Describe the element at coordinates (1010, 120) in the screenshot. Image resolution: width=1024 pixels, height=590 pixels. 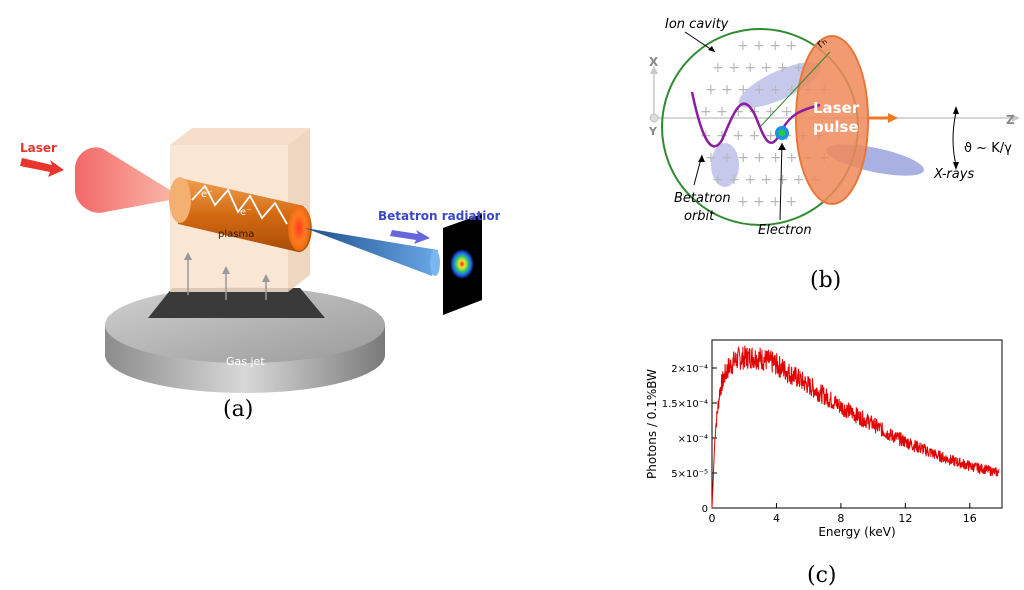
I see `z-axis-label: Z` at that location.